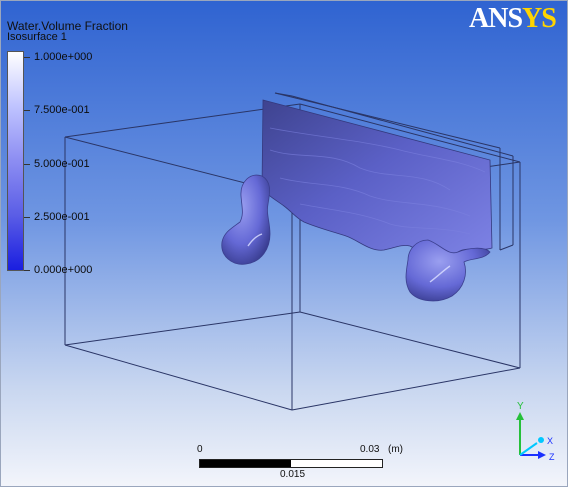 The height and width of the screenshot is (487, 568). I want to click on legend-tick-label: 2.500e-001, so click(62, 217).